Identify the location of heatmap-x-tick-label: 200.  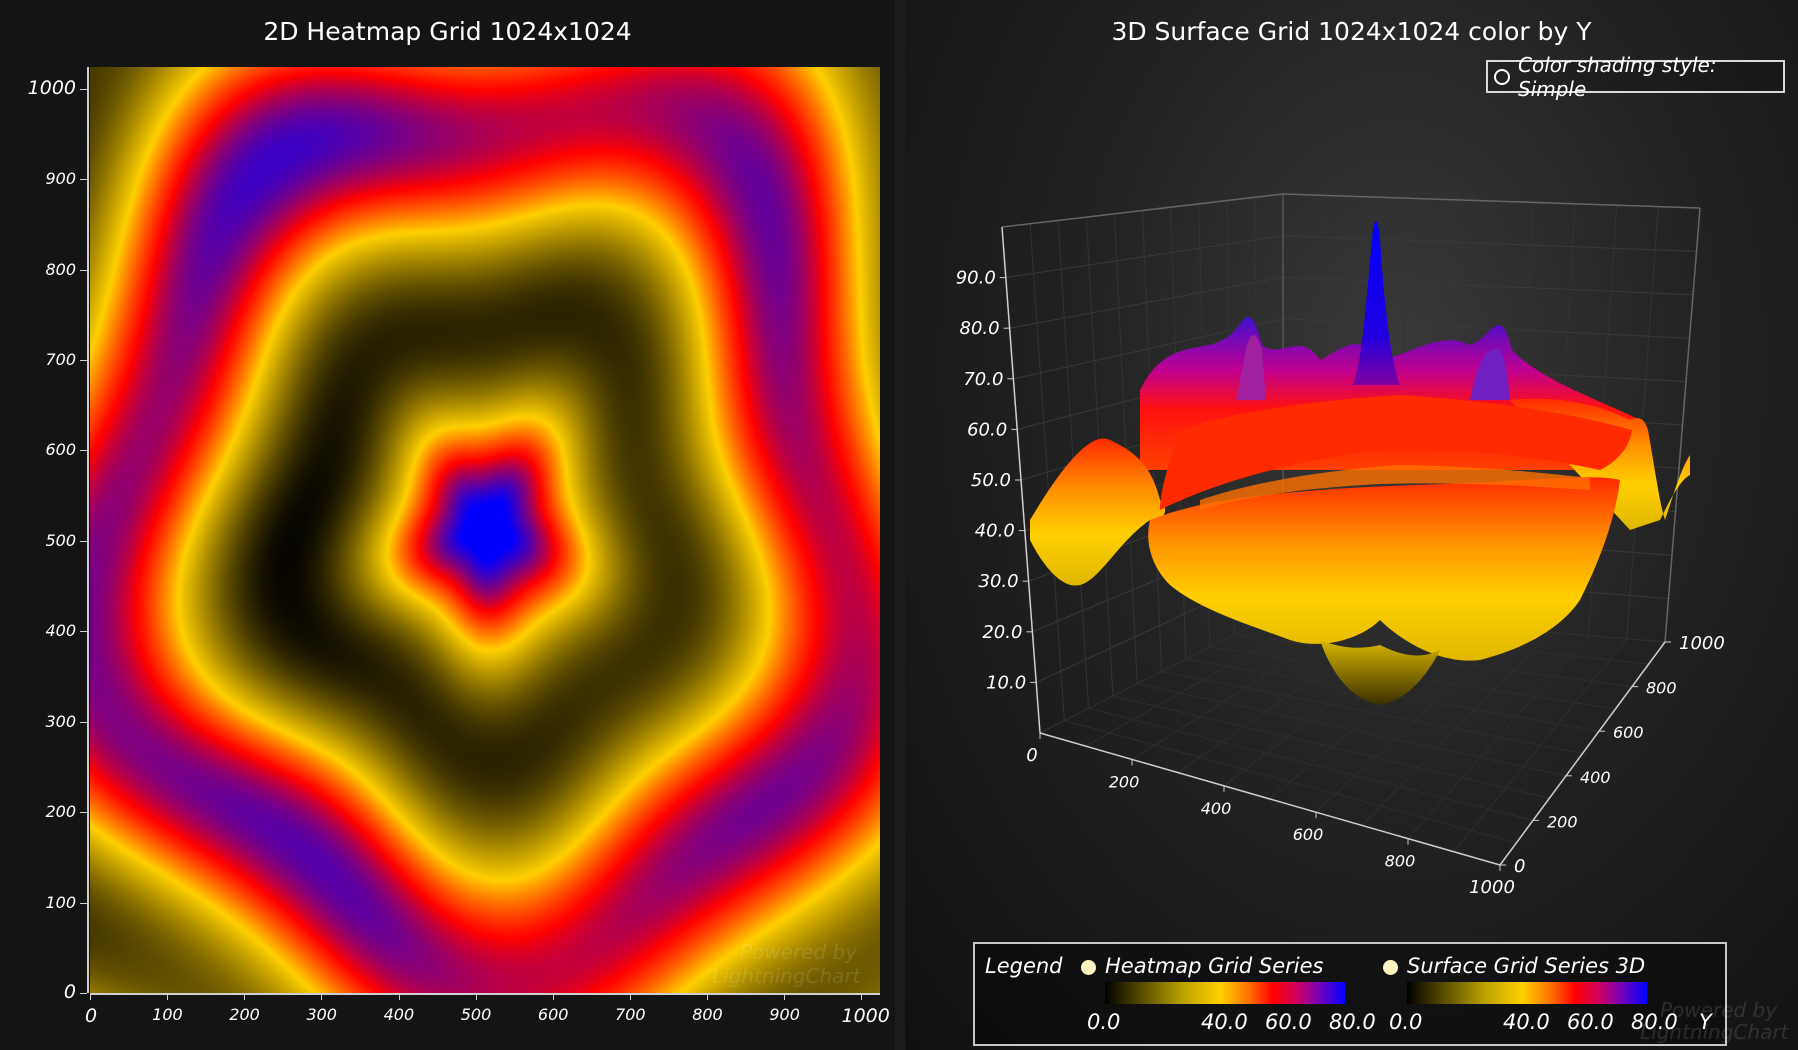
(244, 1014).